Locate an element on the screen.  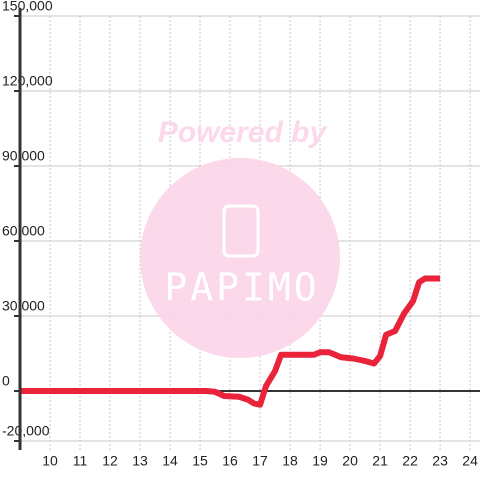
x-tick-label: 19 is located at coordinates (320, 461).